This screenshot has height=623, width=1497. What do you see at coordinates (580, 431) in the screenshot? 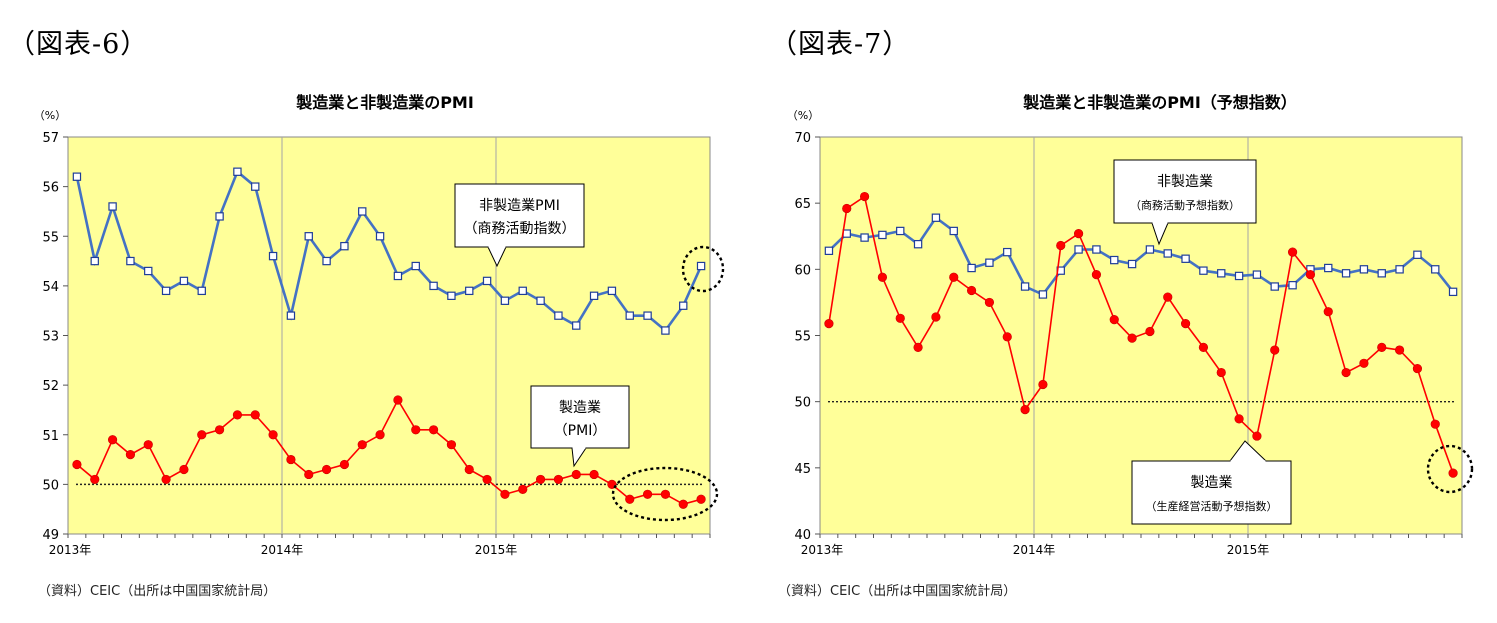
I see `callout-line: （PMI）` at bounding box center [580, 431].